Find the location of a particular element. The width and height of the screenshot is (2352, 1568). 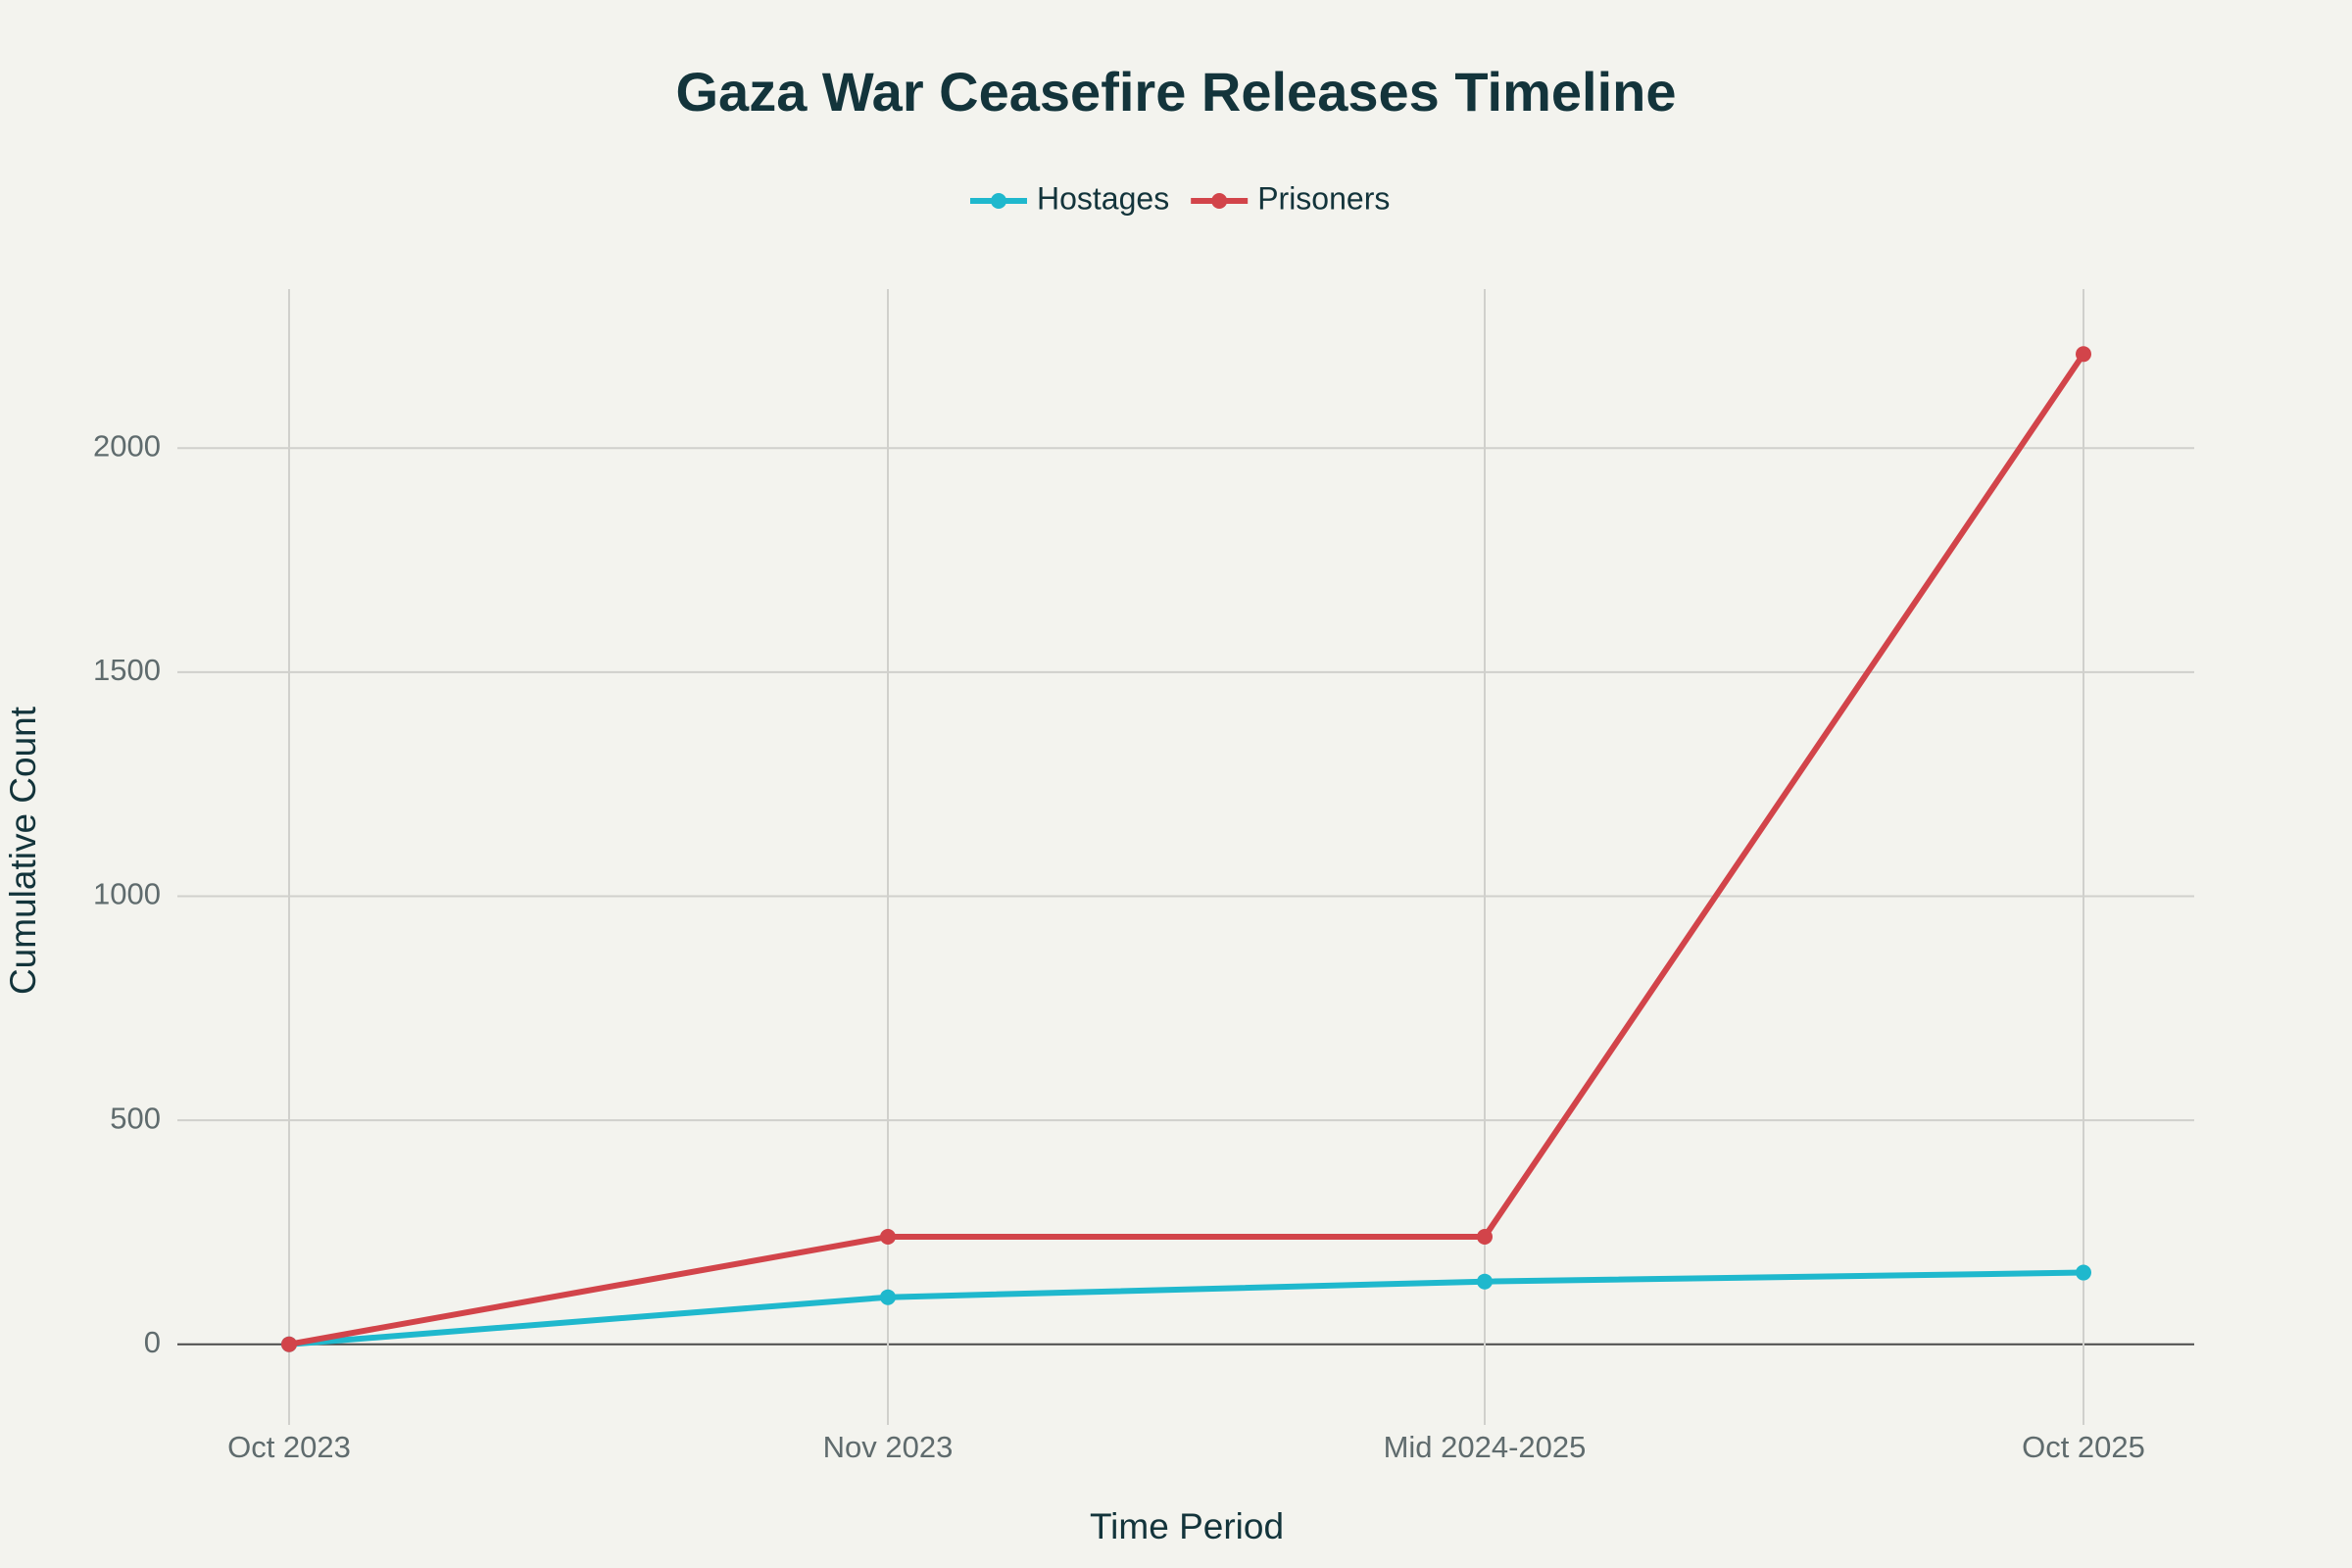

y-axis-title: Cumulative Count is located at coordinates (23, 850).